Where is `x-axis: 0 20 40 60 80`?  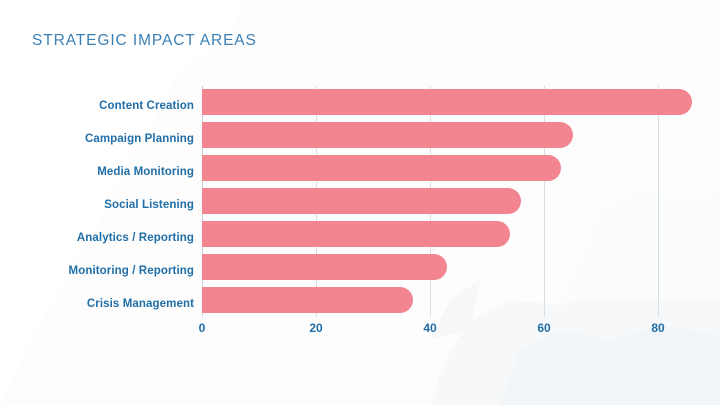 x-axis: 0 20 40 60 80 is located at coordinates (431, 329).